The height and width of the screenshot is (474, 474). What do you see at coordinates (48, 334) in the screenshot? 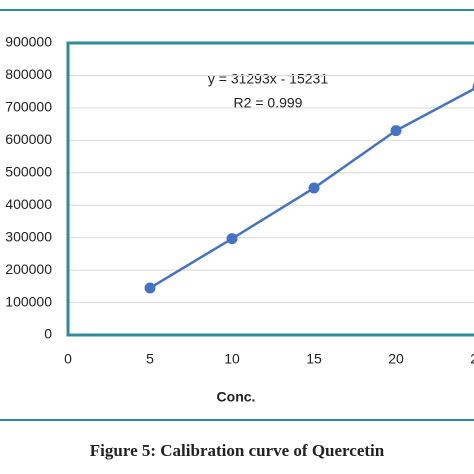
I see `y-tick-label: 0` at bounding box center [48, 334].